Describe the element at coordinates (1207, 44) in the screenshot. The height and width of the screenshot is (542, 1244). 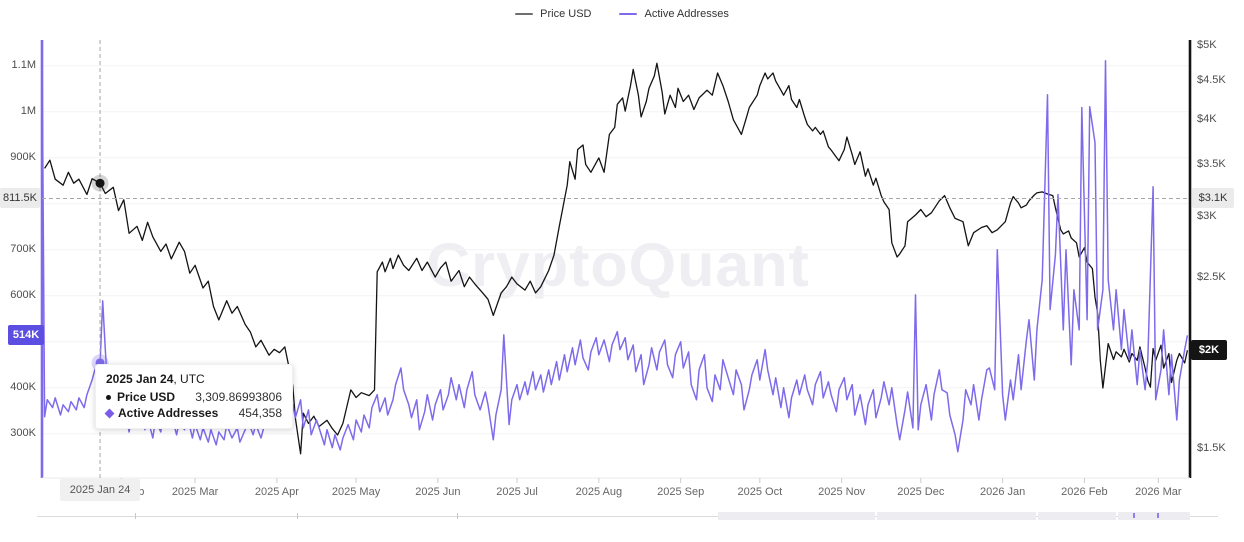
I see `right-axis-label: $5K` at that location.